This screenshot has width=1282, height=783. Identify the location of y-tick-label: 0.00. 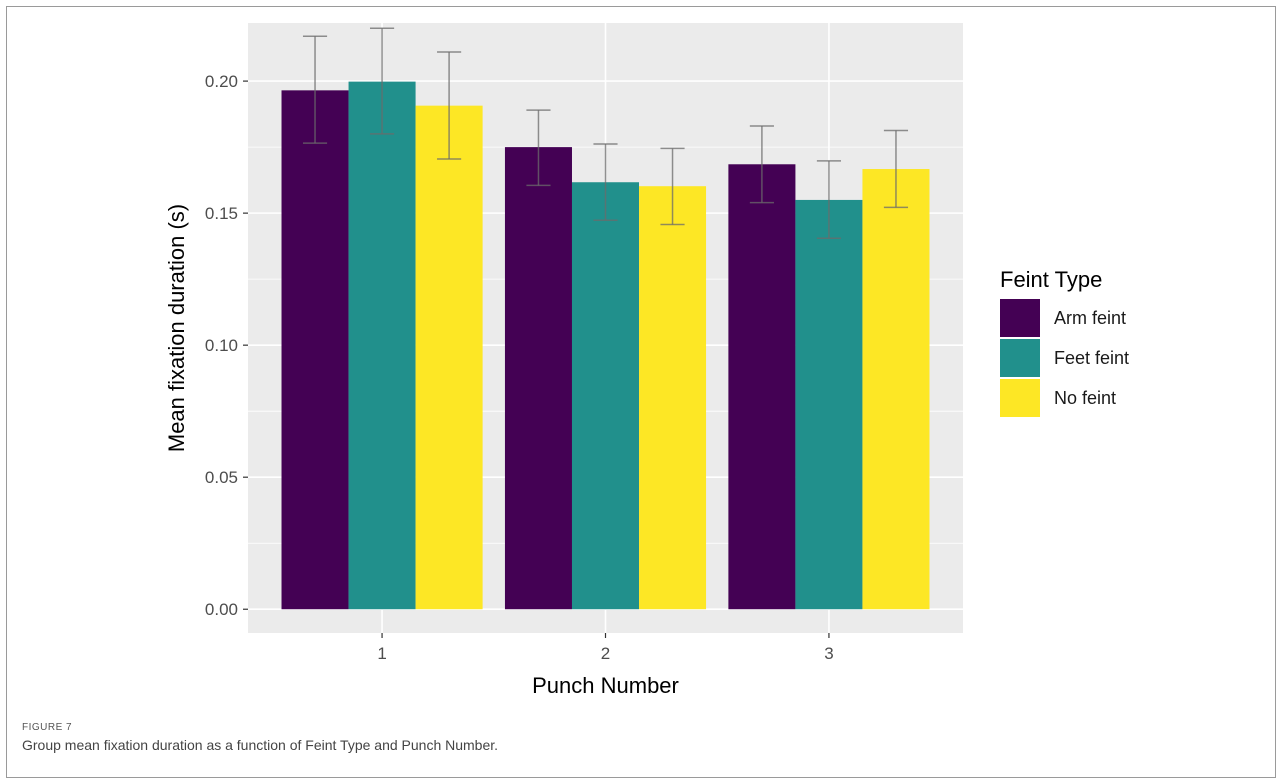
(221, 609).